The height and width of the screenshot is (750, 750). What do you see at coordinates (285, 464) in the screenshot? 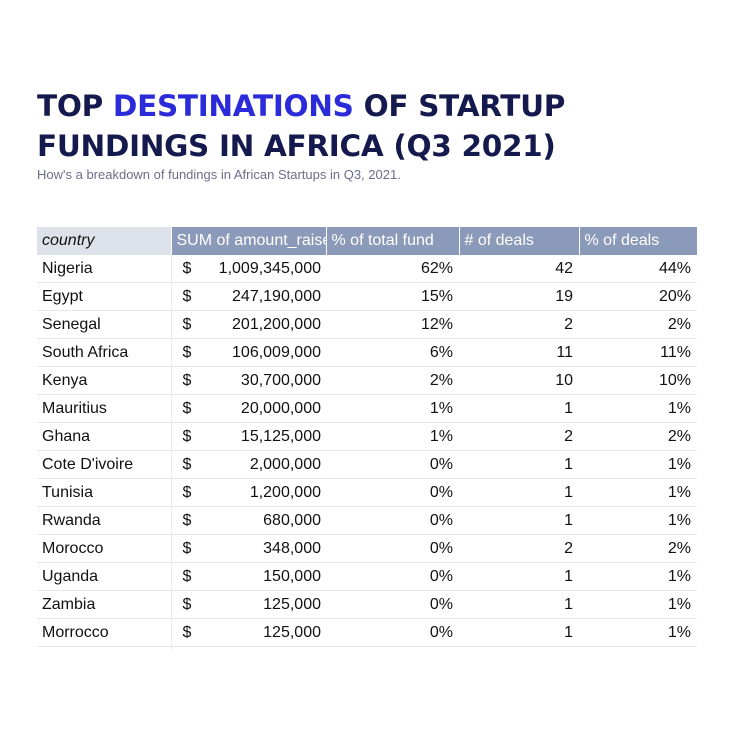
I see `amount-value: 2,000,000` at bounding box center [285, 464].